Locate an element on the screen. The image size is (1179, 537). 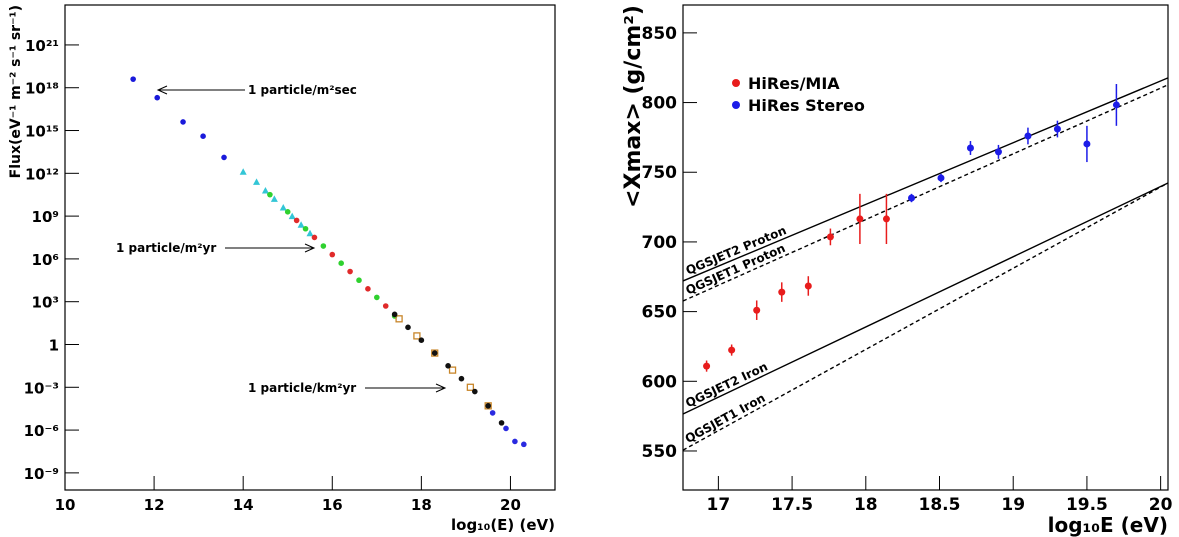
legend-label: HiRes Stereo is located at coordinates (806, 105).